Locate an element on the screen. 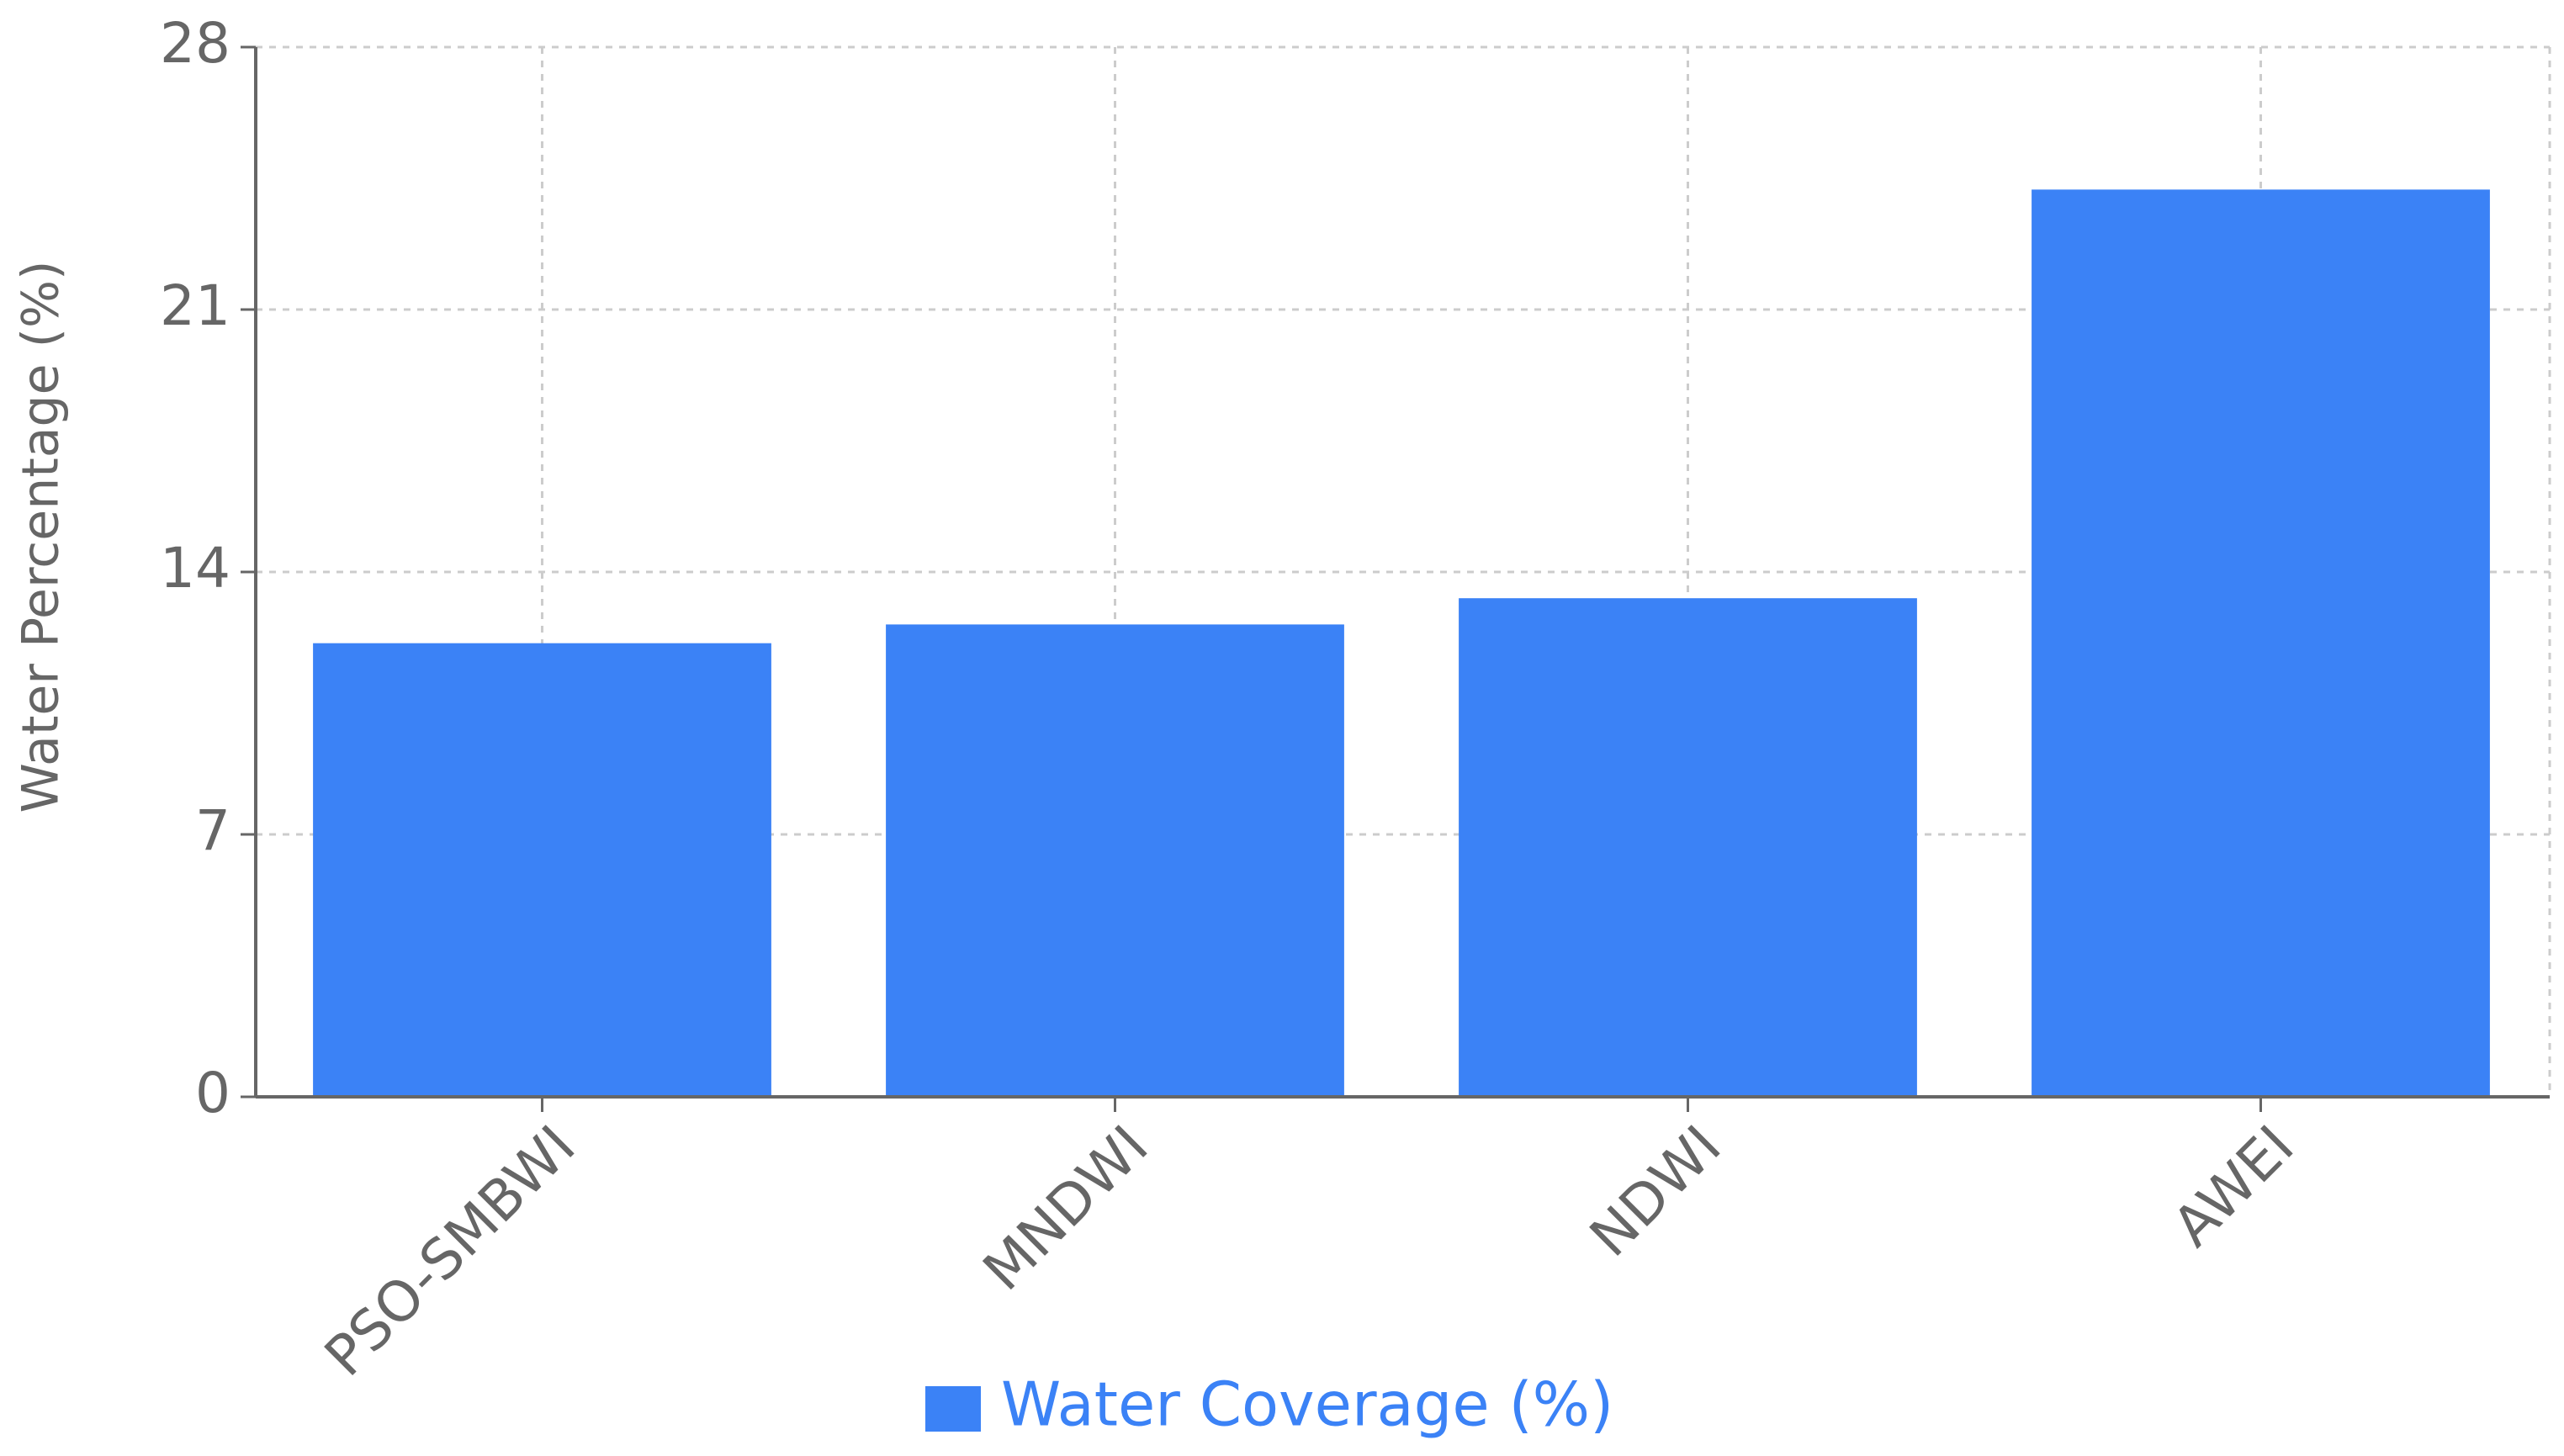 This screenshot has height=1456, width=2564. x-tick-label: NDWI is located at coordinates (1655, 1191).